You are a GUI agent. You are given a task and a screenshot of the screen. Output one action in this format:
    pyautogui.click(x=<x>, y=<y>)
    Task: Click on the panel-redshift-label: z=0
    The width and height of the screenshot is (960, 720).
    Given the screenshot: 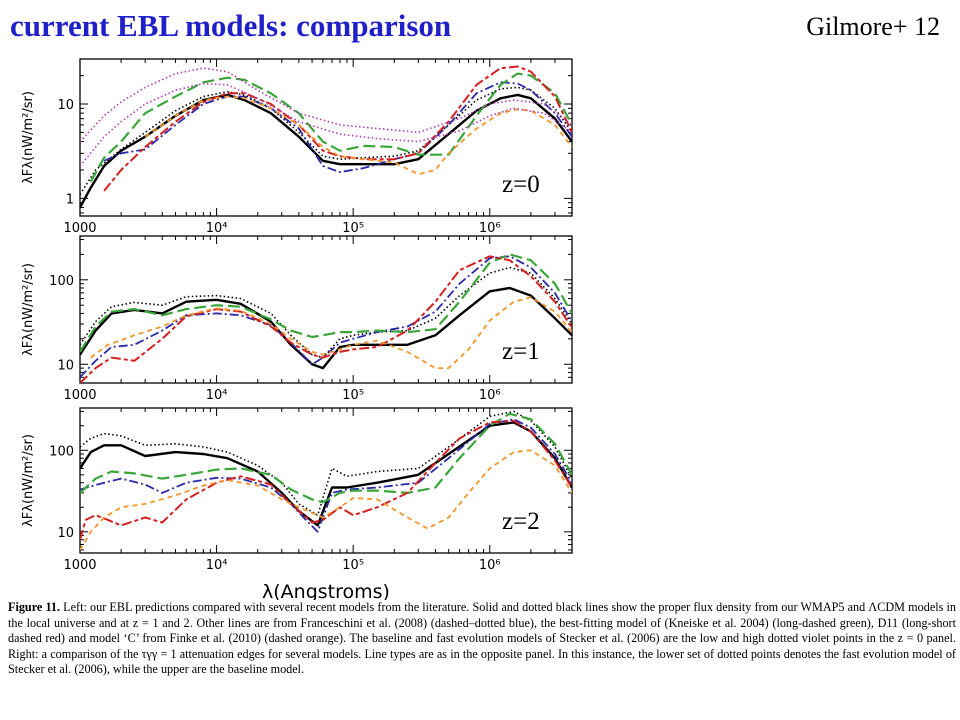 What is the action you would take?
    pyautogui.click(x=521, y=184)
    